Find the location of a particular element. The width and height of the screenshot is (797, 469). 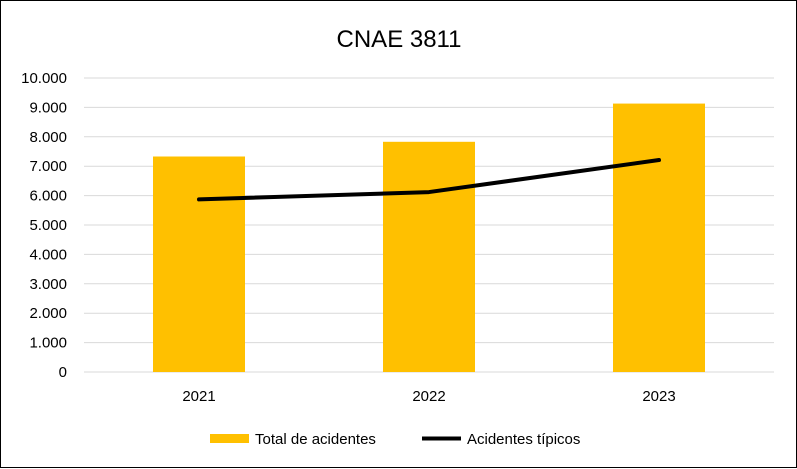

y-tick-label: 4.000 is located at coordinates (48, 254).